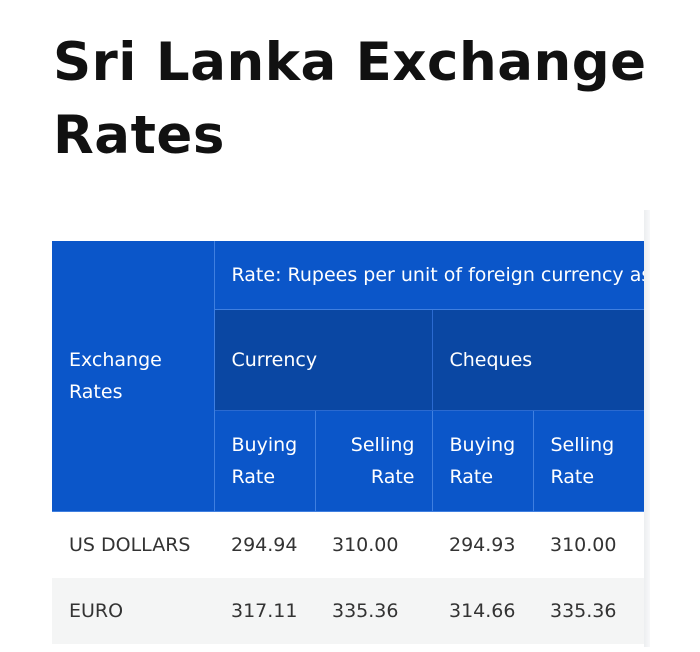 Image resolution: width=700 pixels, height=652 pixels. I want to click on row-label-header: Exchange Rates, so click(133, 376).